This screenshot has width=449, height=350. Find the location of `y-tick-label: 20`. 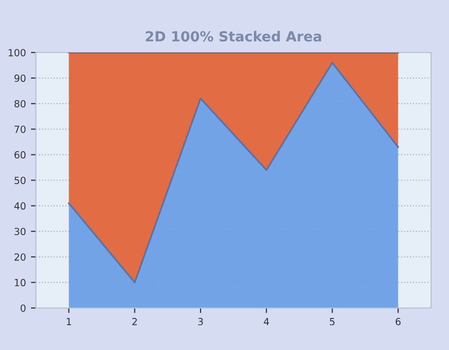

y-tick-label: 20 is located at coordinates (20, 257).